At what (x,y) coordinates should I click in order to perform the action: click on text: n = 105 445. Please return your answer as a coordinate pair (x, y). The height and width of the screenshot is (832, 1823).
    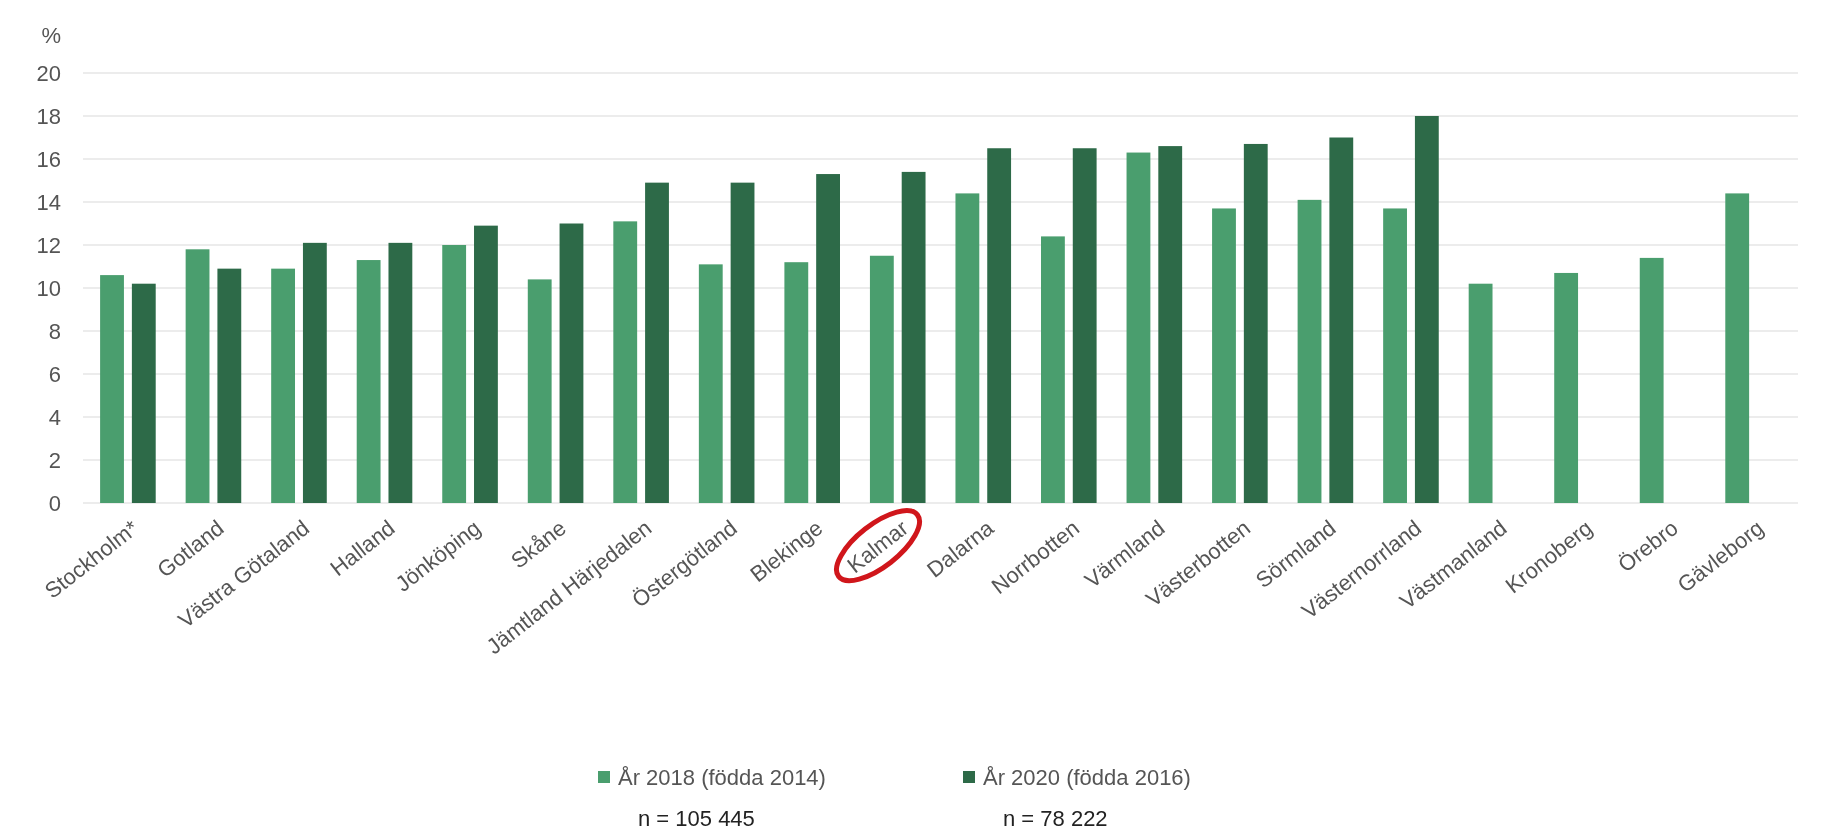
    Looking at the image, I should click on (696, 818).